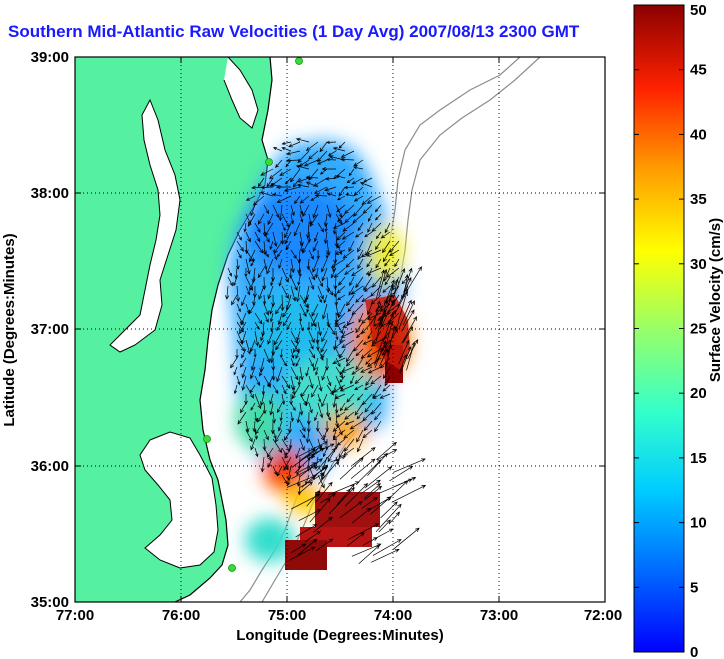 This screenshot has width=724, height=659. Describe the element at coordinates (253, 314) in the screenshot. I see `radar-stations` at that location.